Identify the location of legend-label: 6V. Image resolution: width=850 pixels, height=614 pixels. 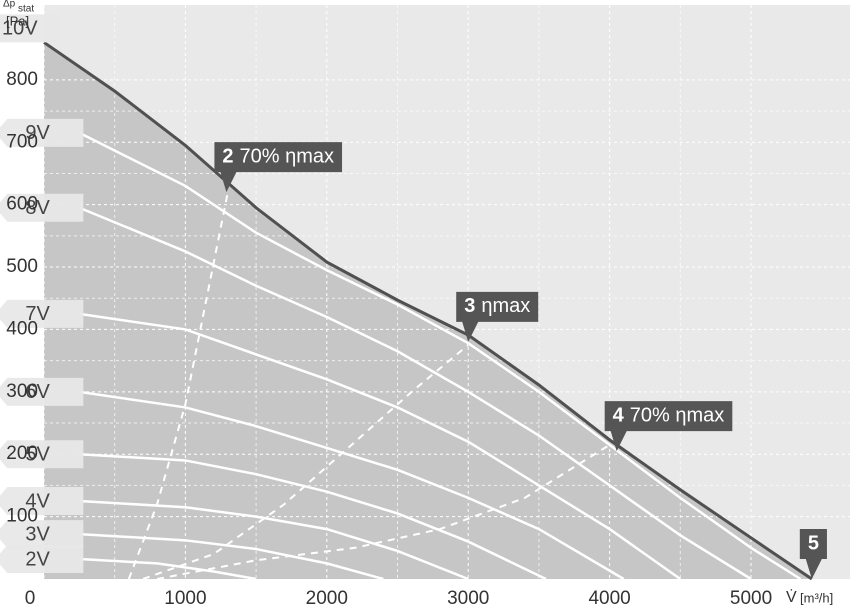
(37, 392).